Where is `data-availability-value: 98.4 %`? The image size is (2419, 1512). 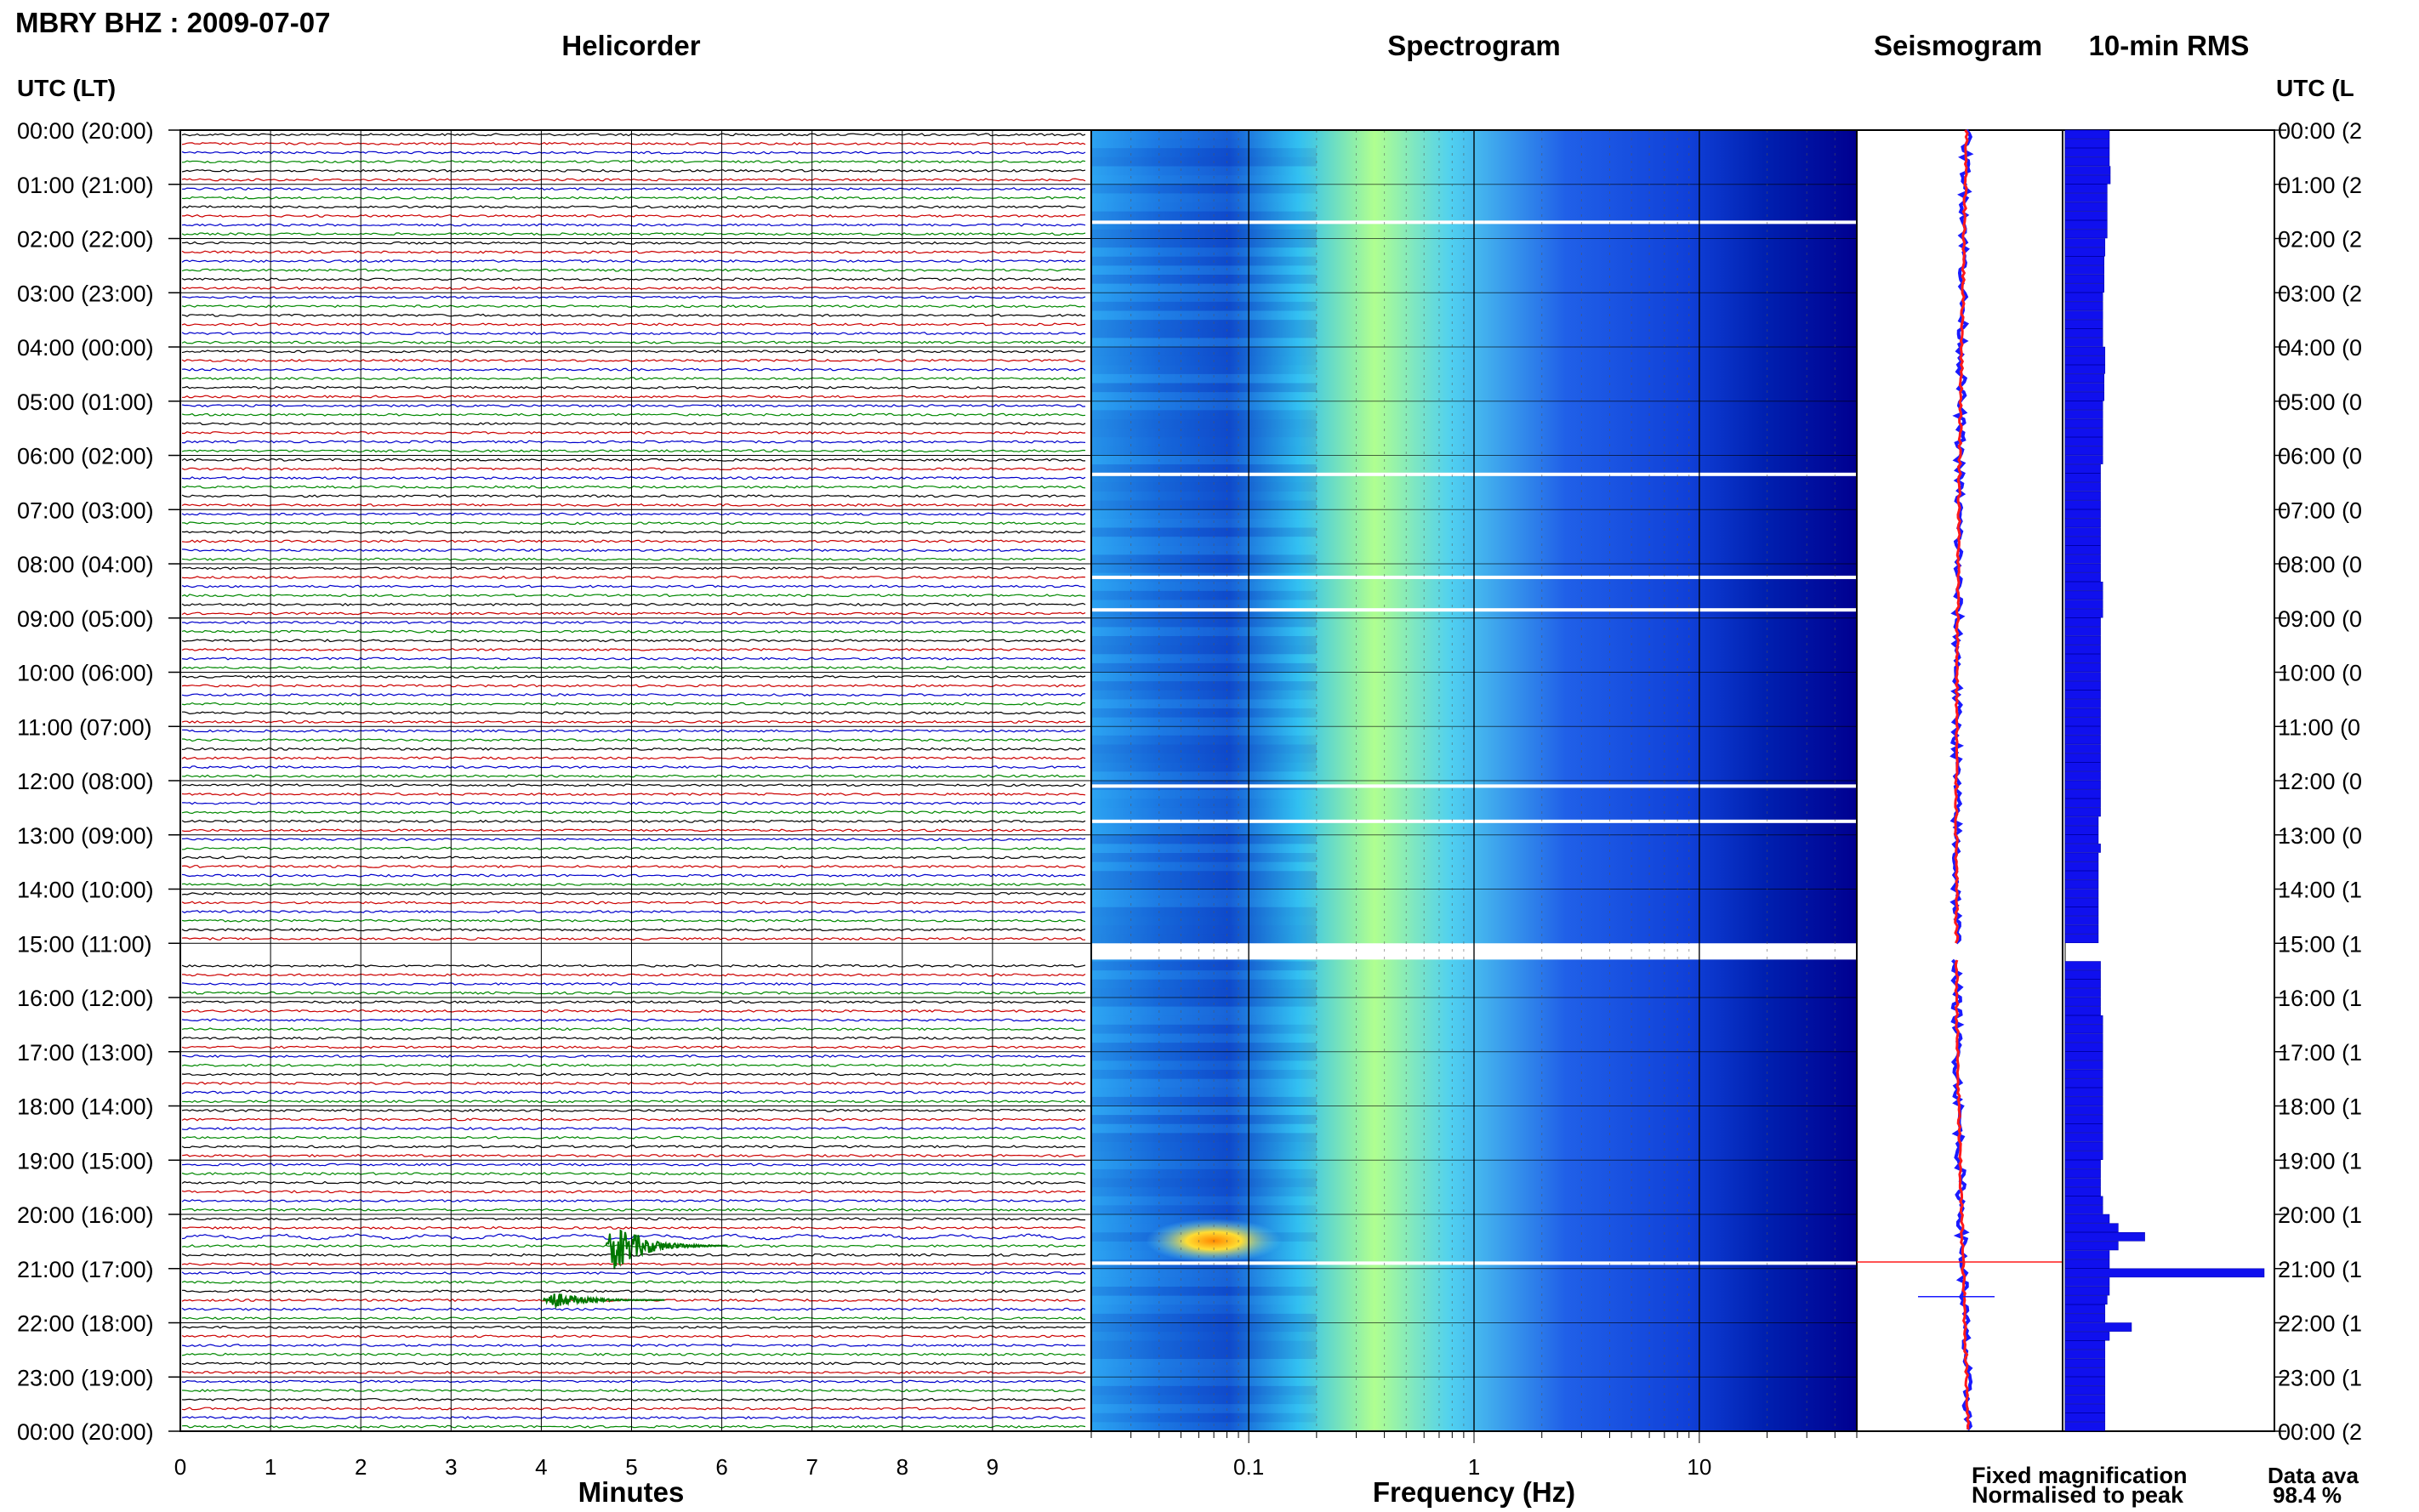
data-availability-value: 98.4 % is located at coordinates (2307, 1495).